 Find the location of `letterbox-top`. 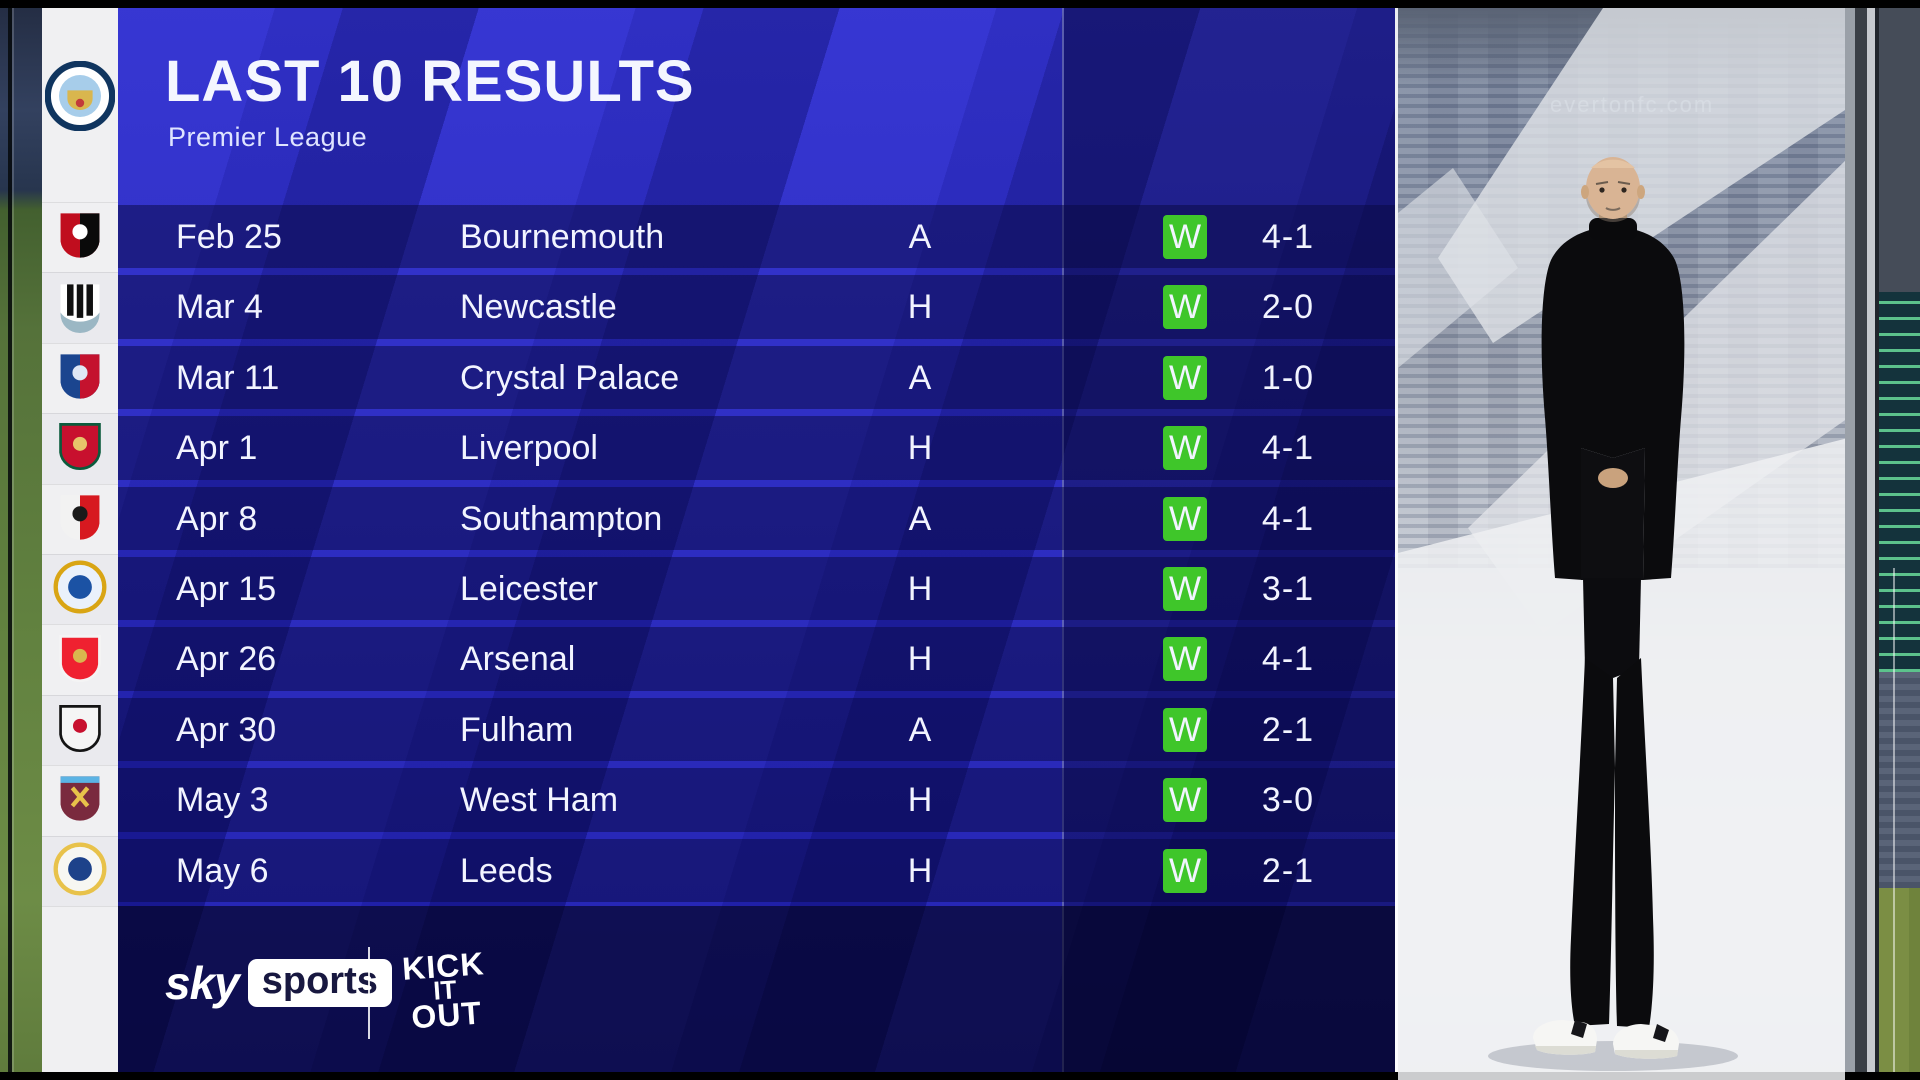

letterbox-top is located at coordinates (960, 4).